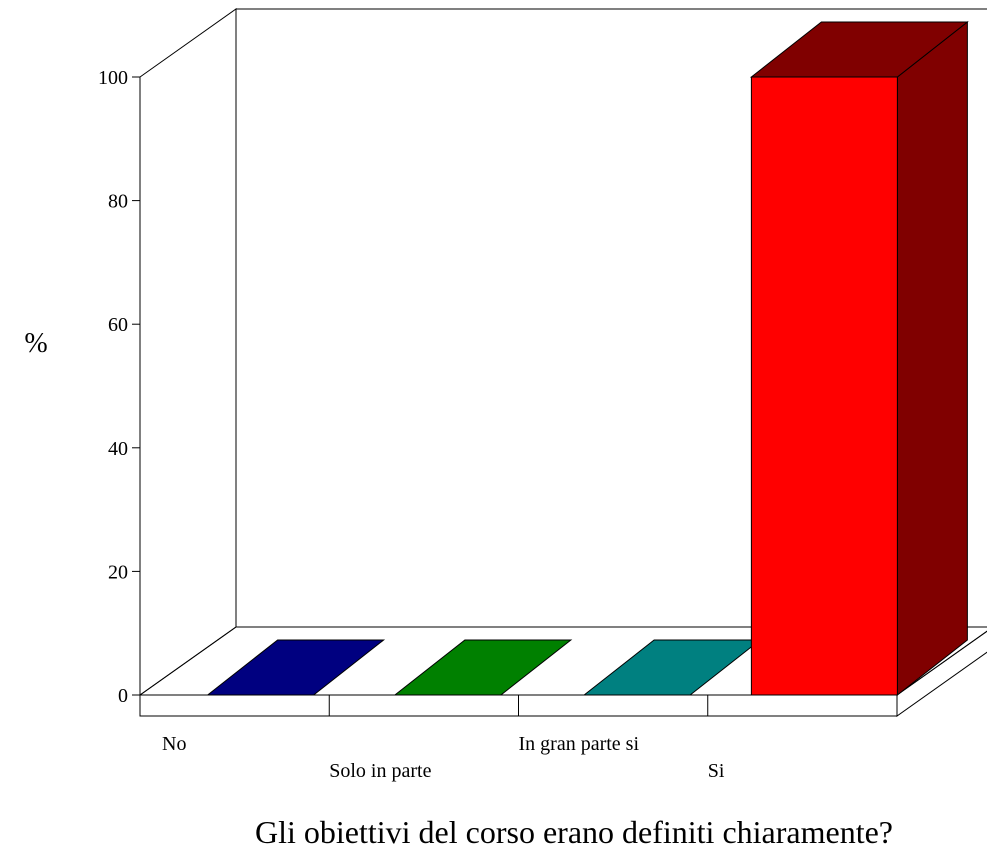  I want to click on floor-side, so click(941, 673).